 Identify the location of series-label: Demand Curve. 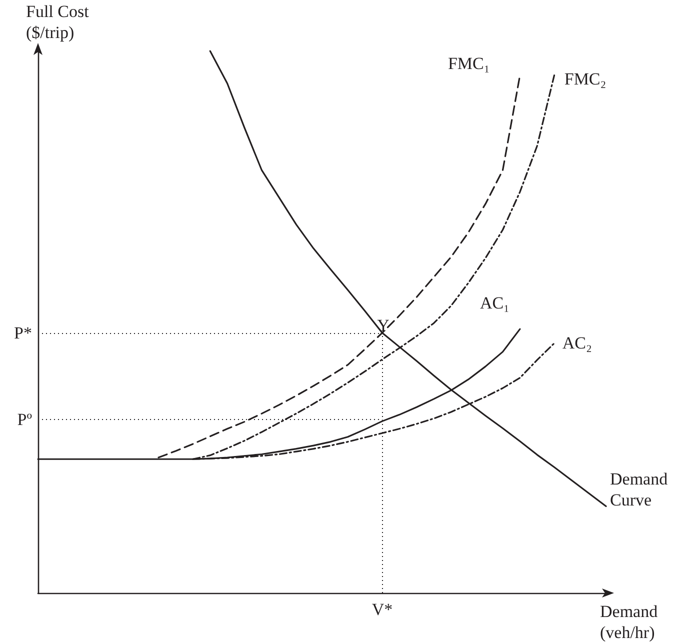
(641, 489).